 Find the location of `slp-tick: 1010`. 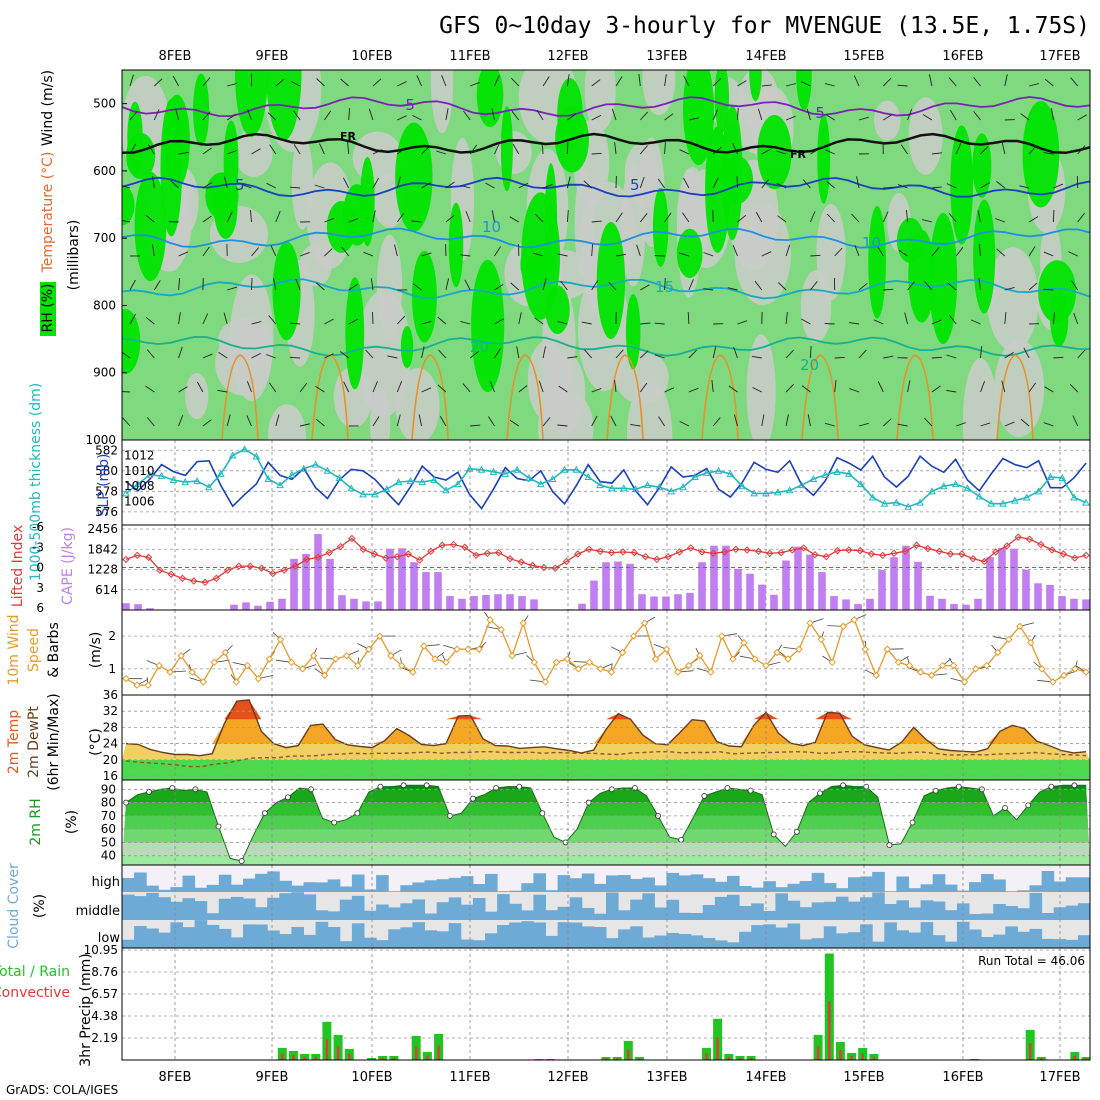

slp-tick: 1010 is located at coordinates (139, 471).